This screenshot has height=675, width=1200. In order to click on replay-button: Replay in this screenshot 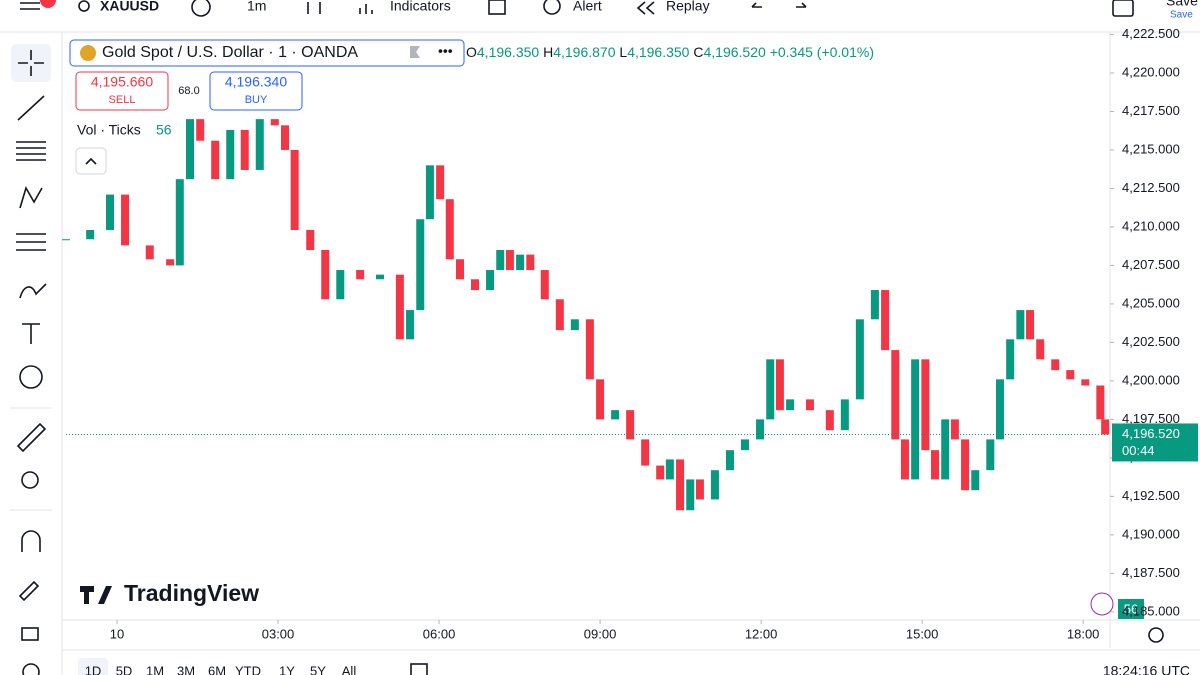, I will do `click(688, 7)`.